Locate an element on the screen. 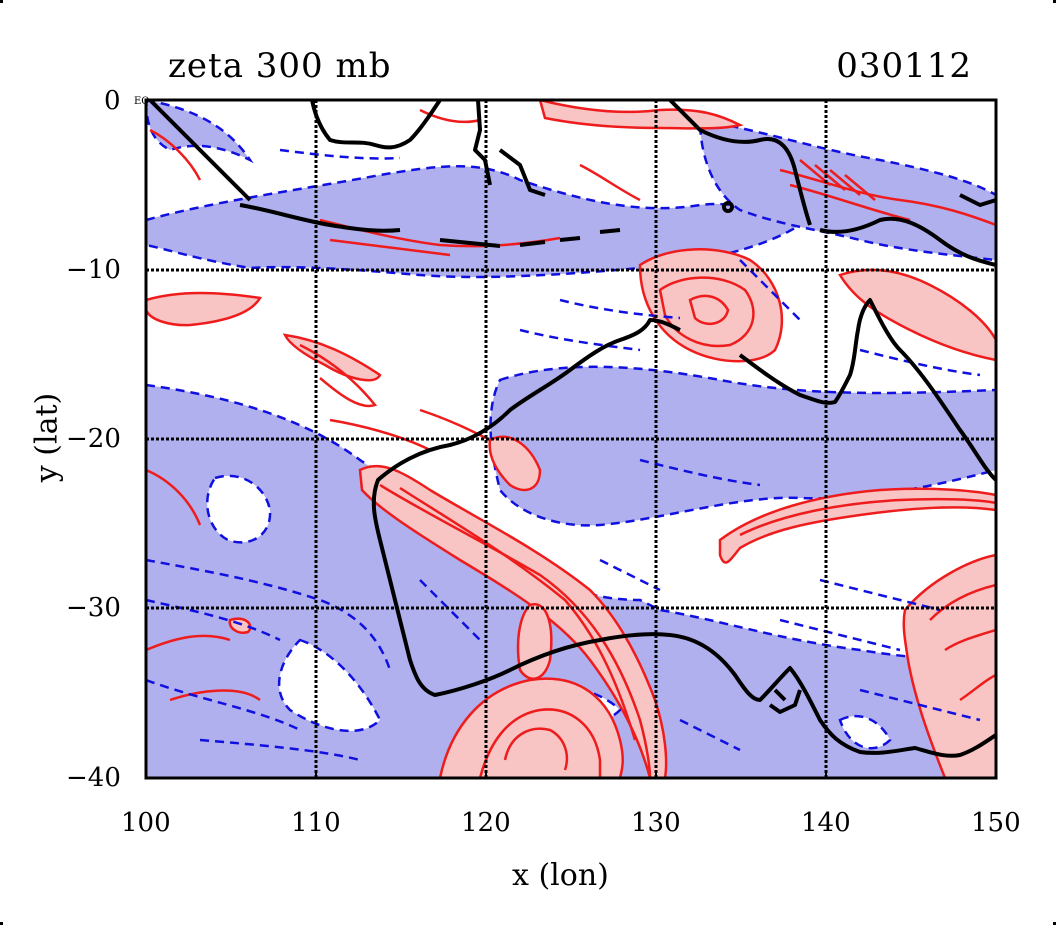  tick-marks is located at coordinates (571, 774).